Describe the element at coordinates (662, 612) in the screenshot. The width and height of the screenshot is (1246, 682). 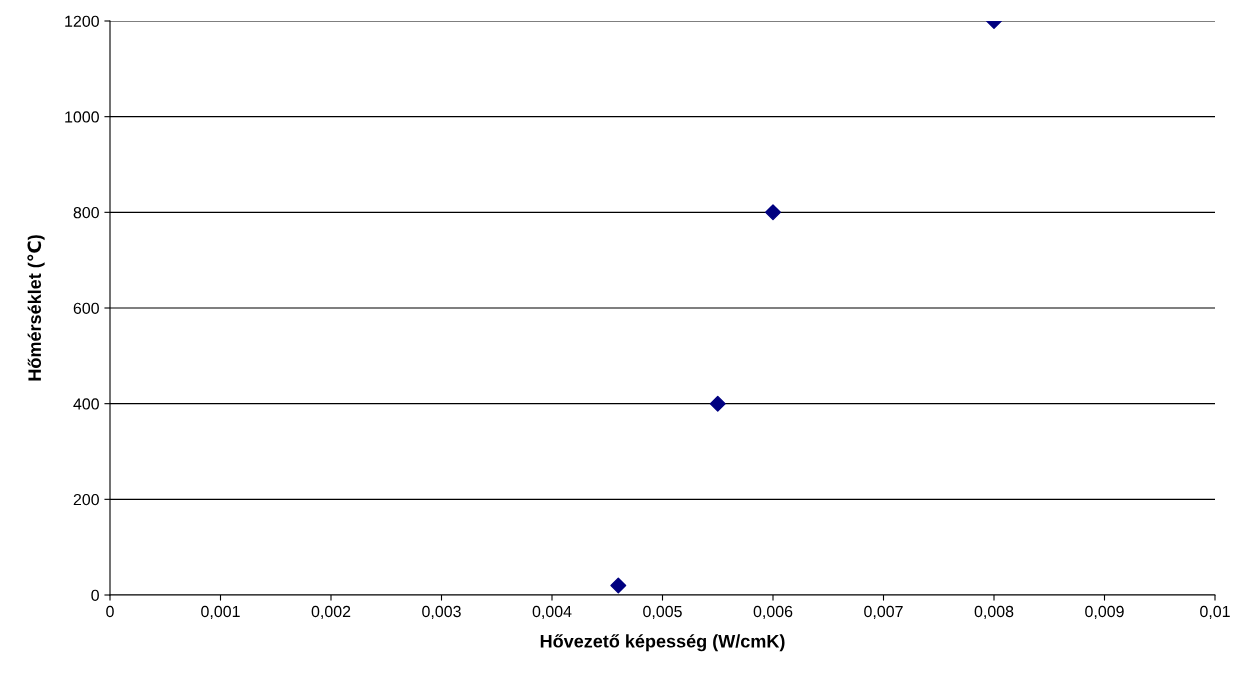
I see `x-tick-label: 0,005` at that location.